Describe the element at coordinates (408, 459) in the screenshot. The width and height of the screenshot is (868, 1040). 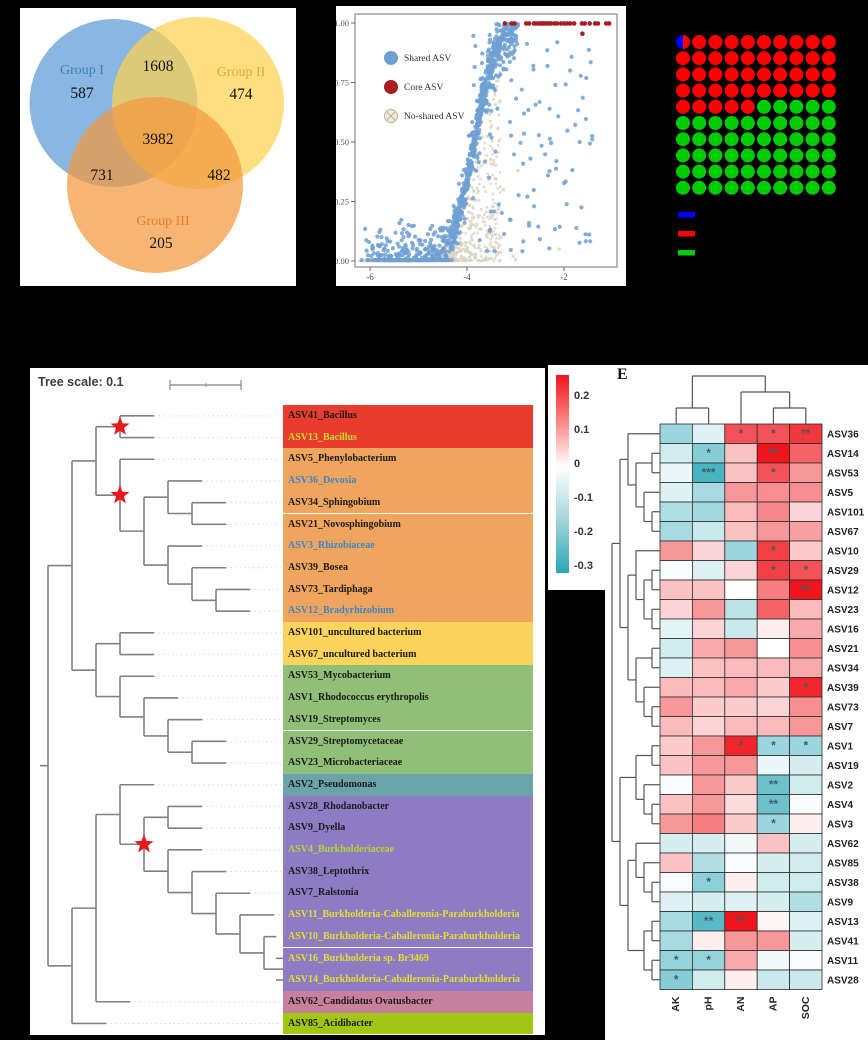
I see `tree-leaf-label: ASV5_Phenylobacterium` at that location.